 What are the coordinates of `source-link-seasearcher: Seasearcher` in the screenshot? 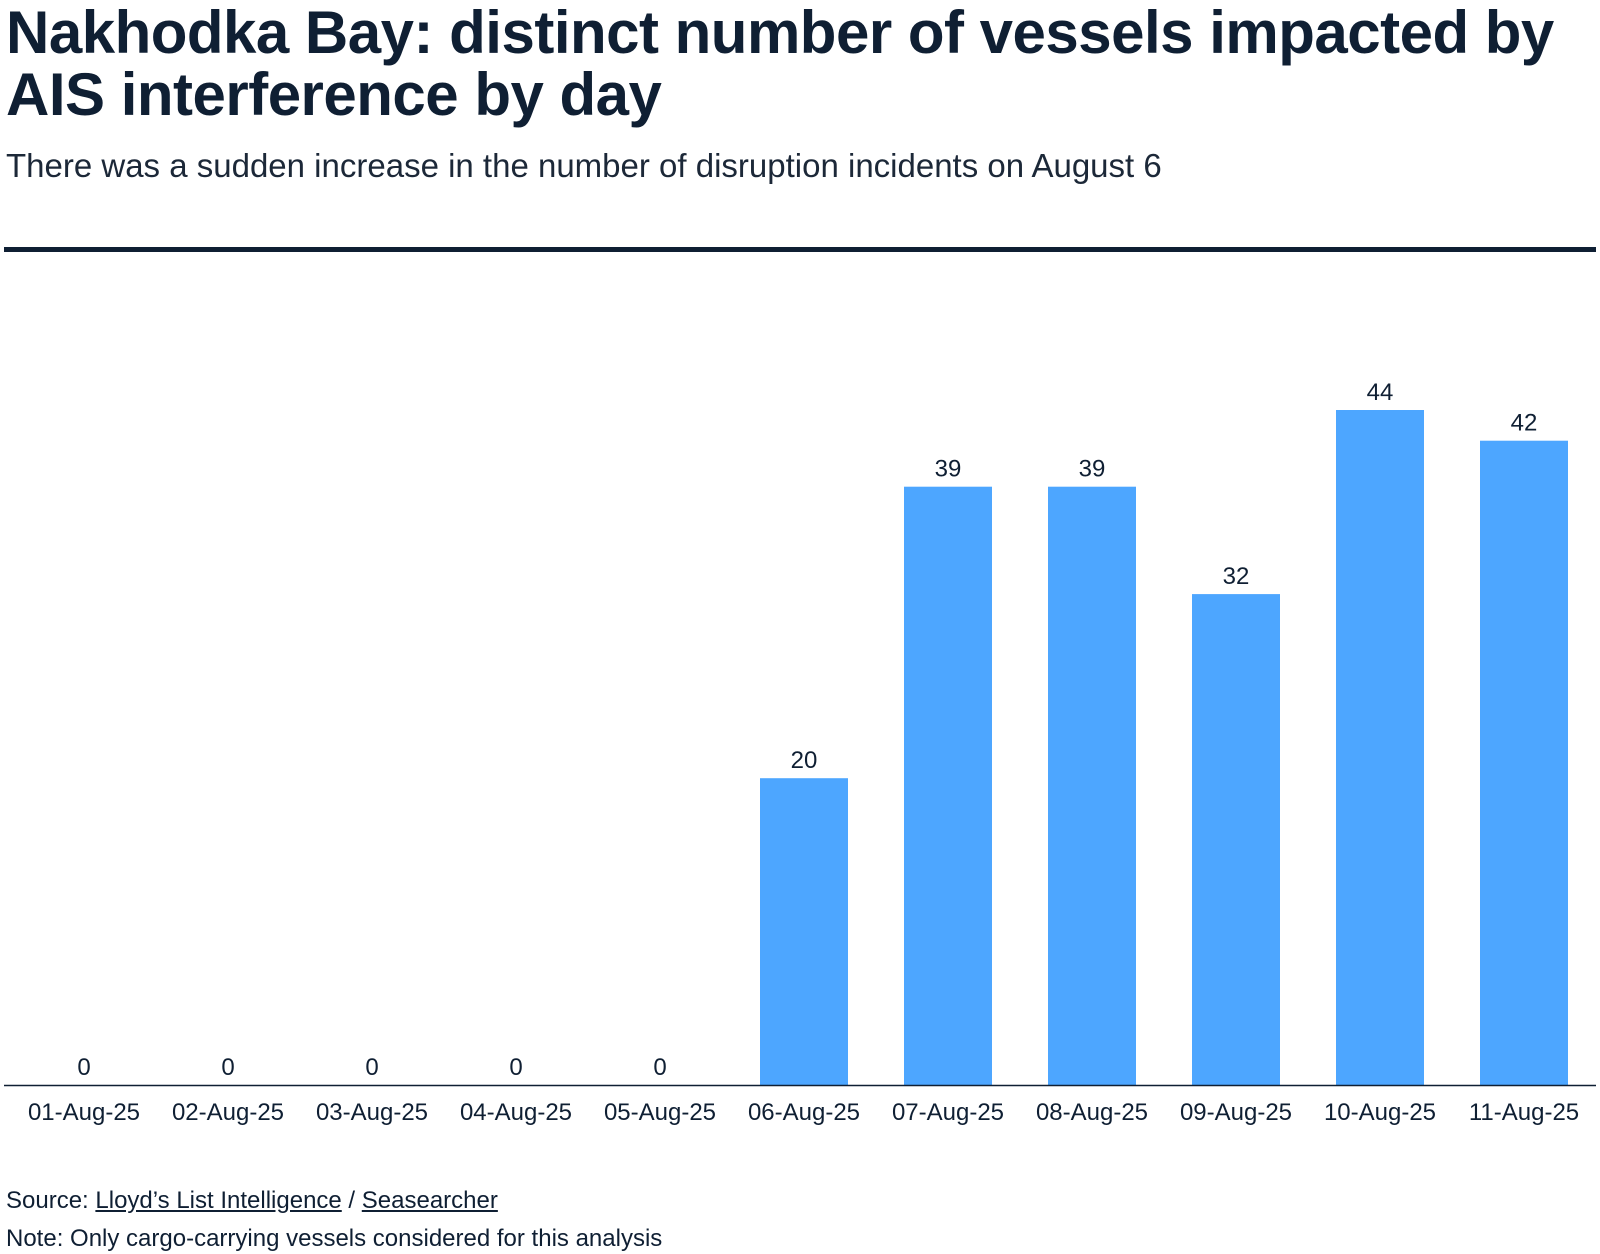 It's located at (429, 1200).